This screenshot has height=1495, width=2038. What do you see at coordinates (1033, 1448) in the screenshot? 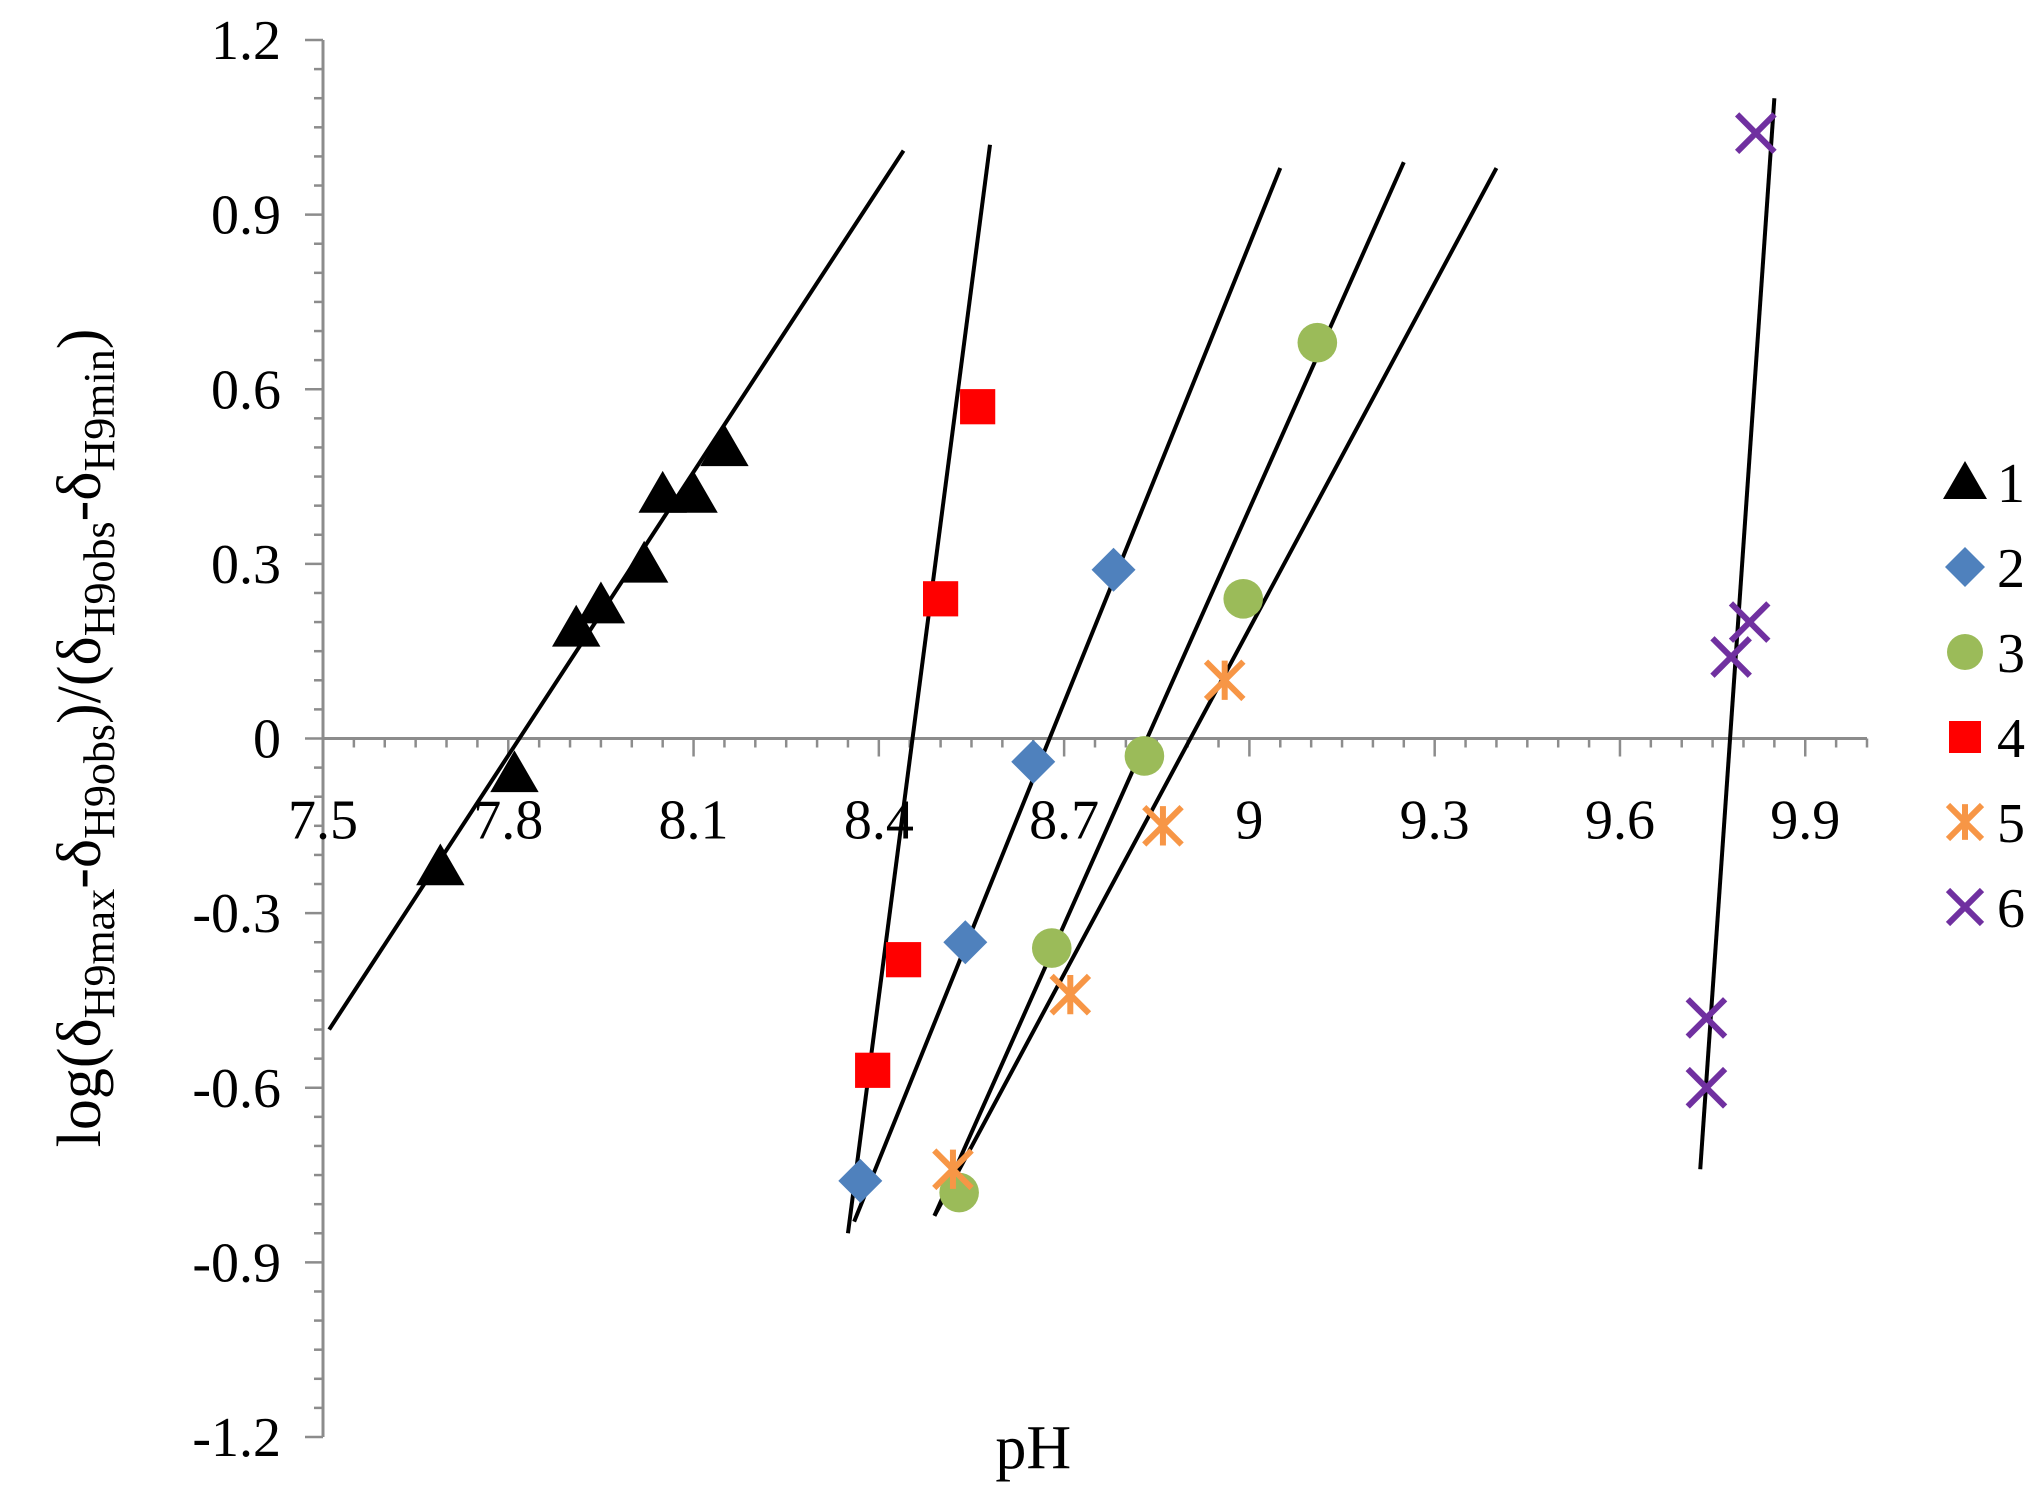
I see `x-axis-title: pH` at bounding box center [1033, 1448].